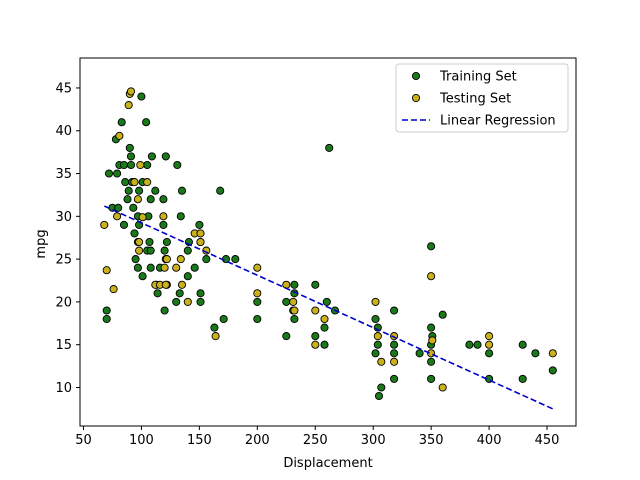 The height and width of the screenshot is (480, 640). What do you see at coordinates (41, 243) in the screenshot?
I see `y-axis-label: mpg` at bounding box center [41, 243].